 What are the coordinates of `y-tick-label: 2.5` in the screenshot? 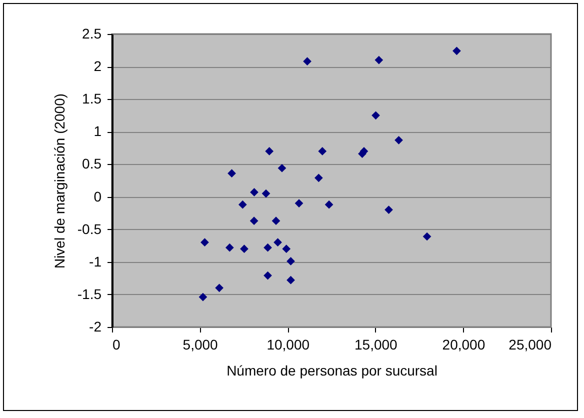 It's located at (92, 34).